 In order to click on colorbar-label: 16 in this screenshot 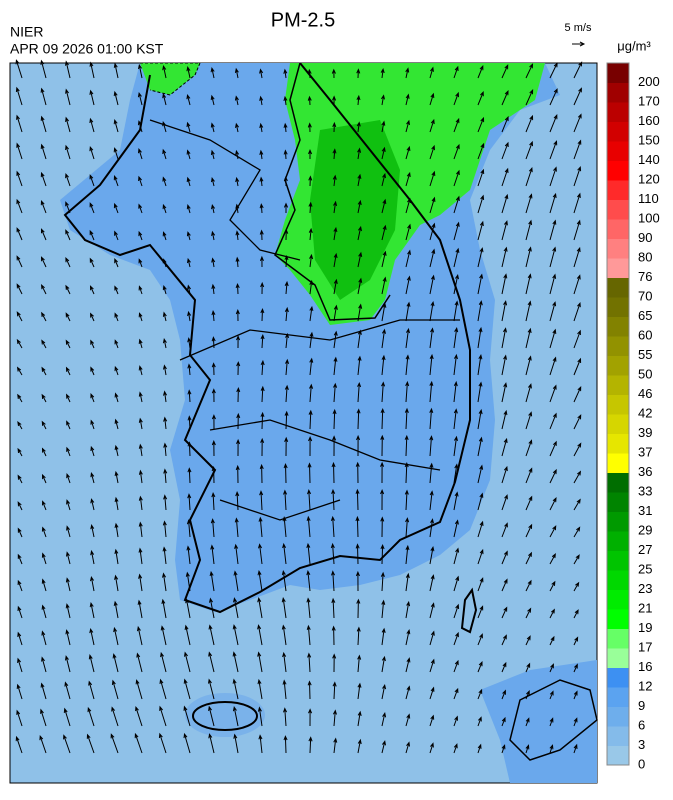, I will do `click(645, 666)`.